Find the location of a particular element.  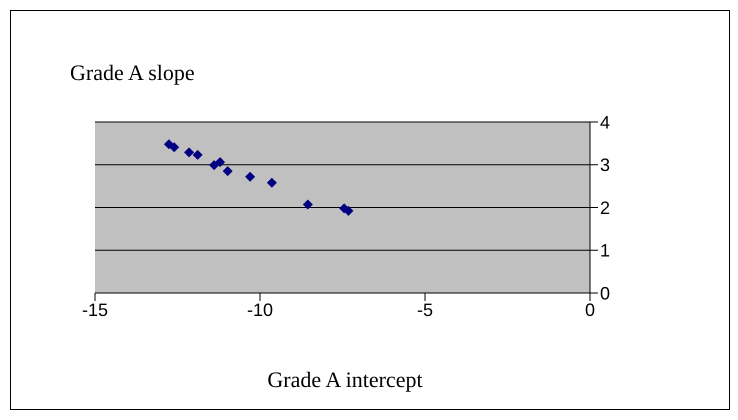

x-tick-label: 0 is located at coordinates (590, 310).